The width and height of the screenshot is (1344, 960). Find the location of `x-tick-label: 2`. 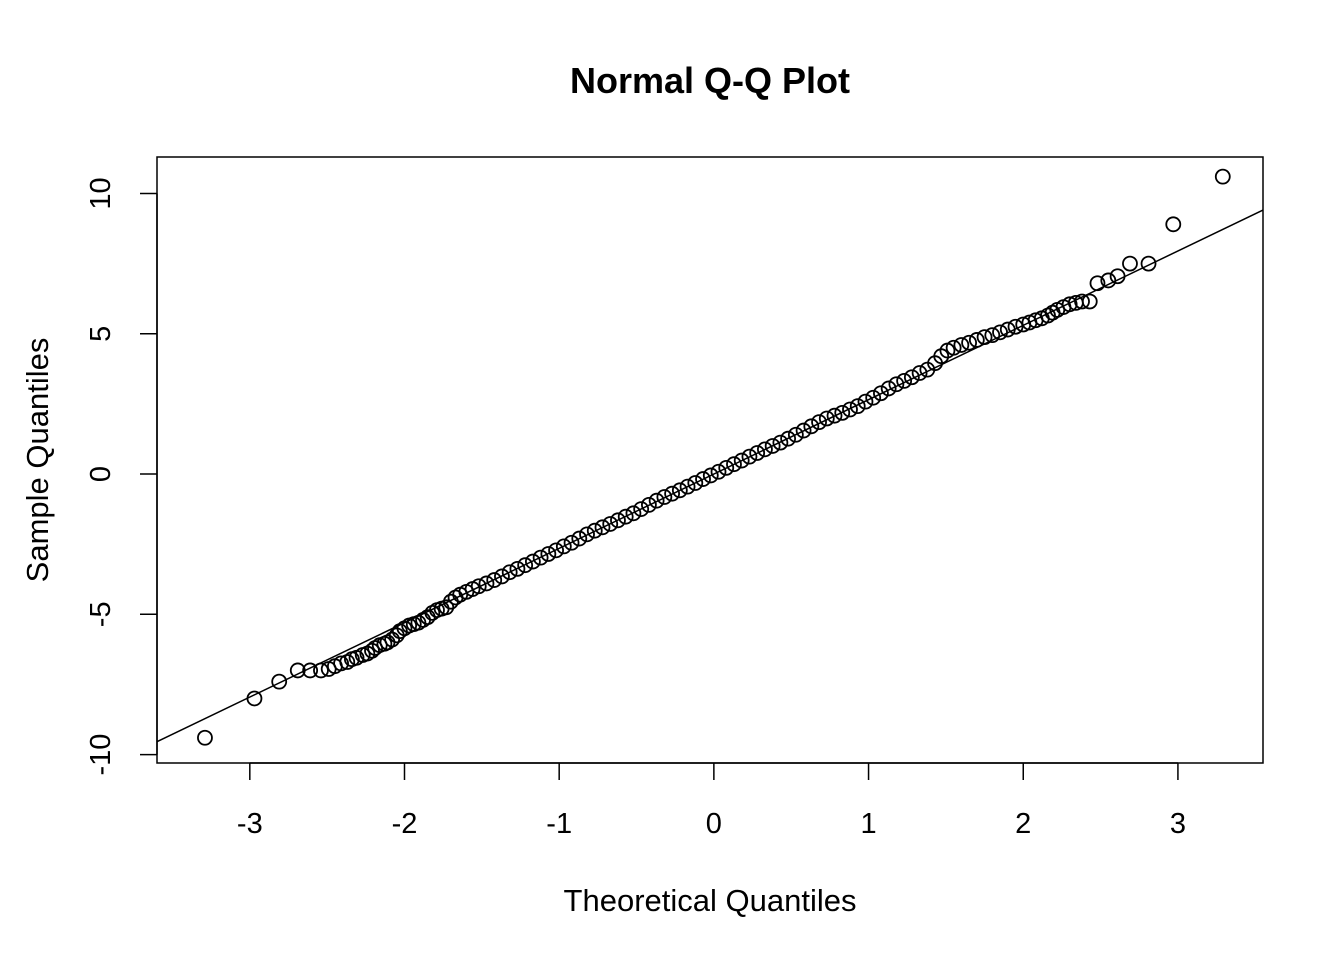

x-tick-label: 2 is located at coordinates (1023, 824).